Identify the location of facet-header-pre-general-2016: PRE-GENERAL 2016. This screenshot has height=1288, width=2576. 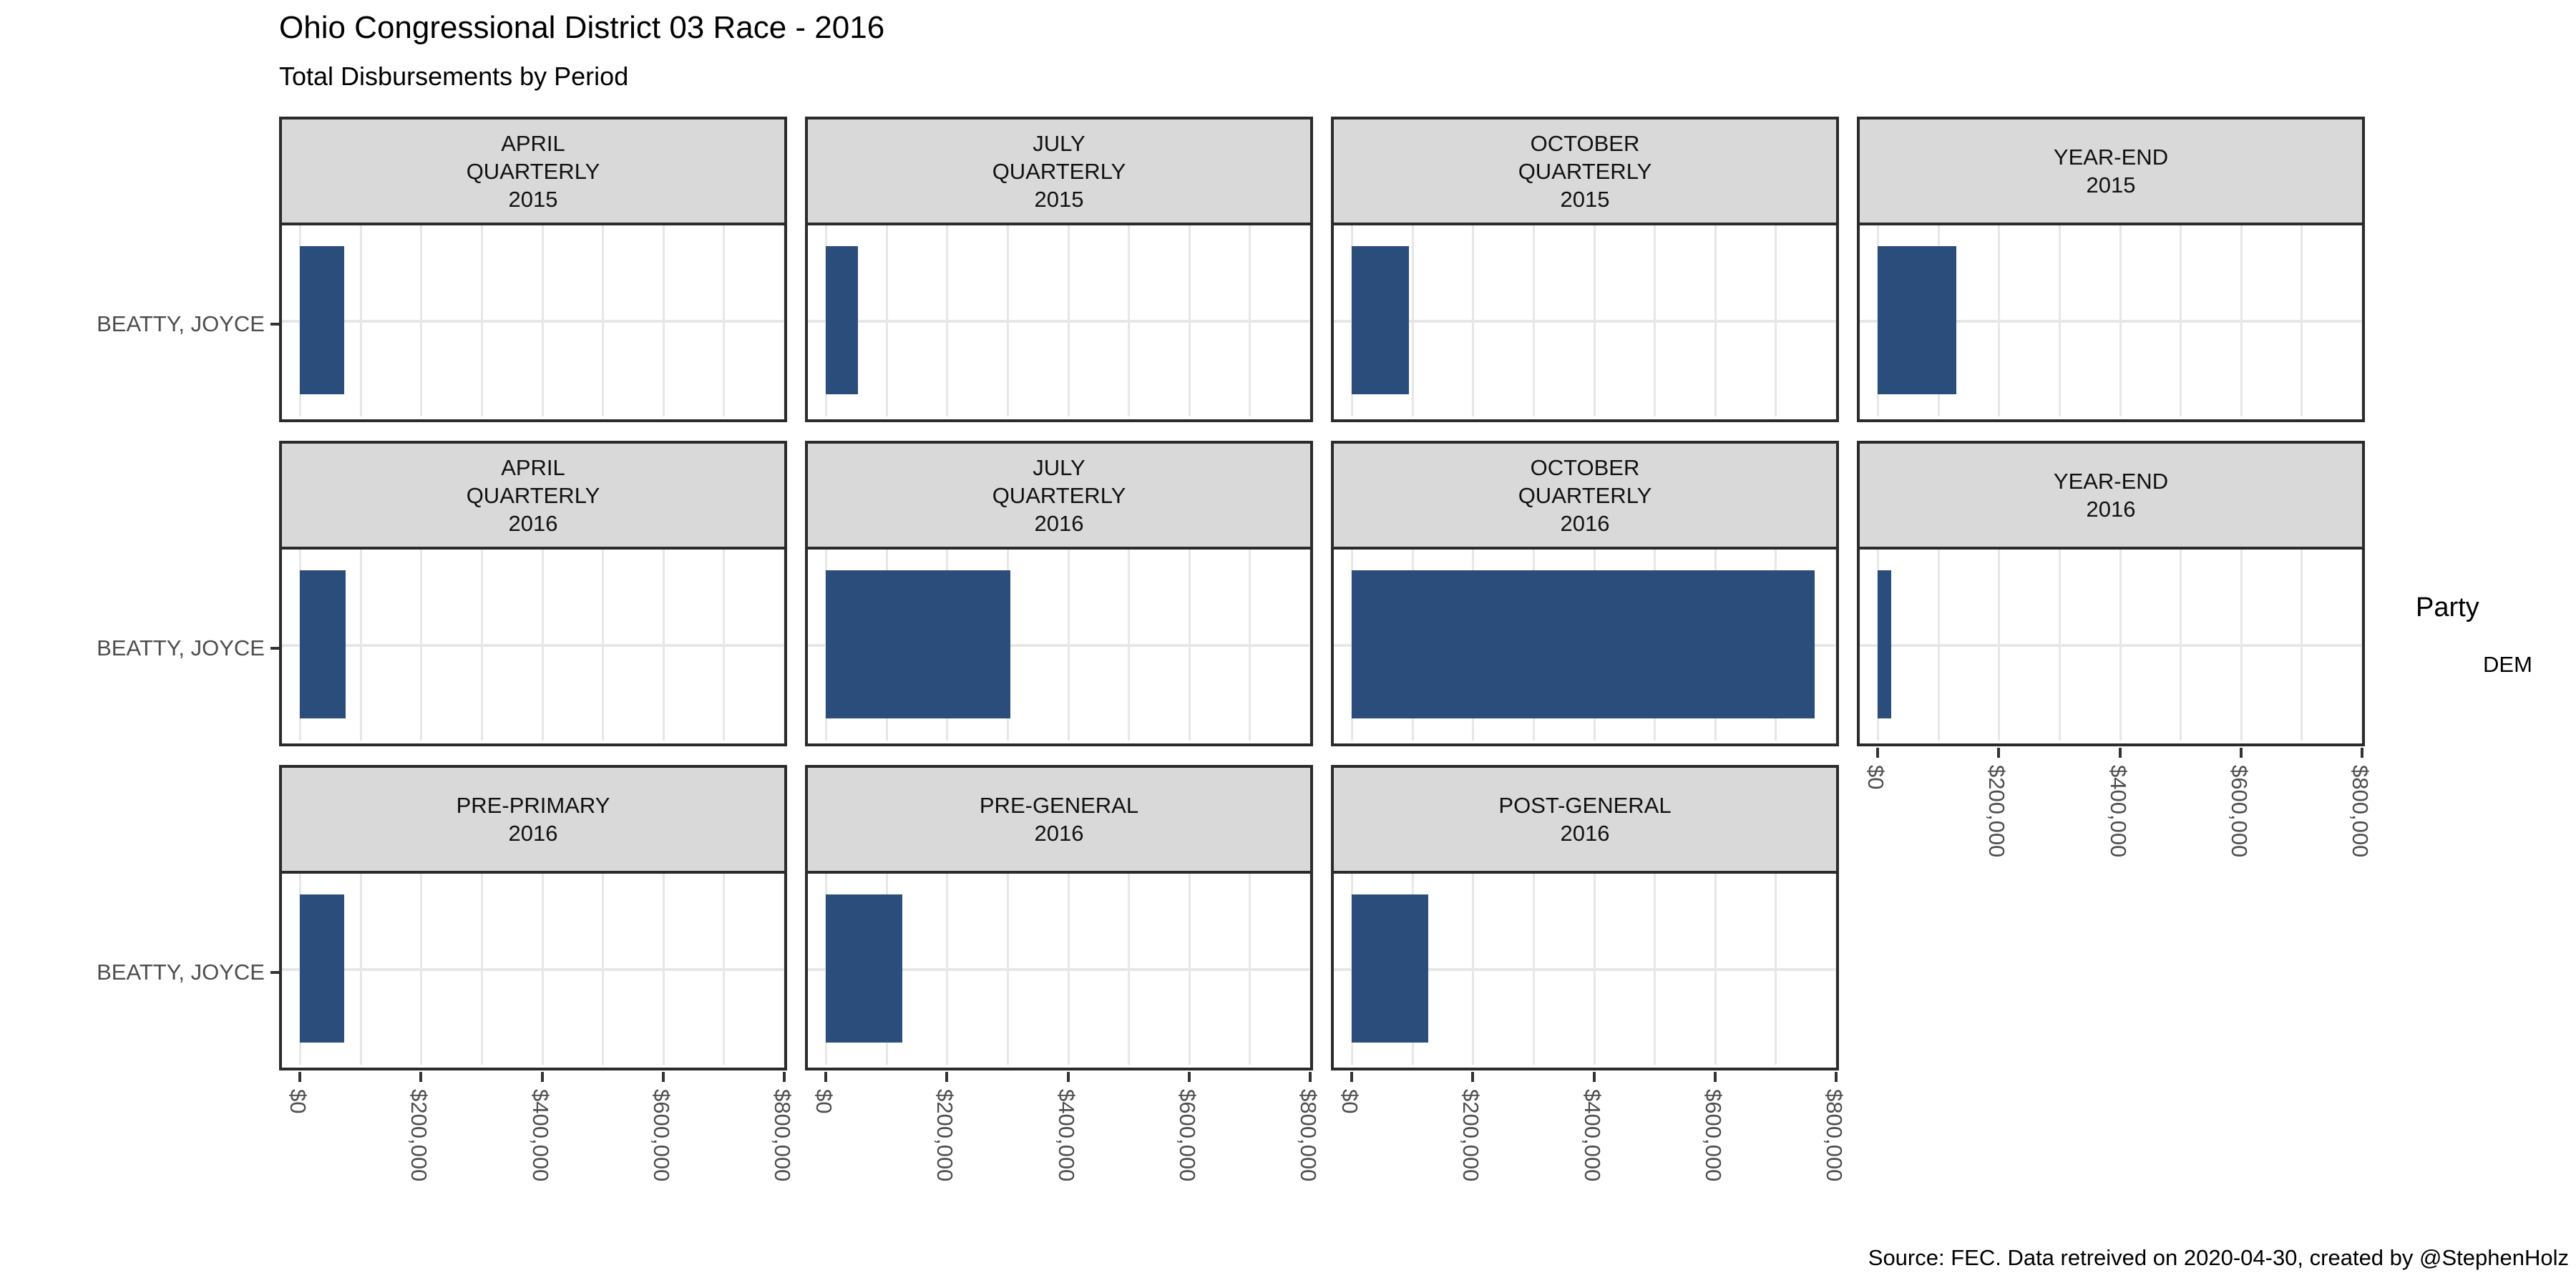
(1059, 819).